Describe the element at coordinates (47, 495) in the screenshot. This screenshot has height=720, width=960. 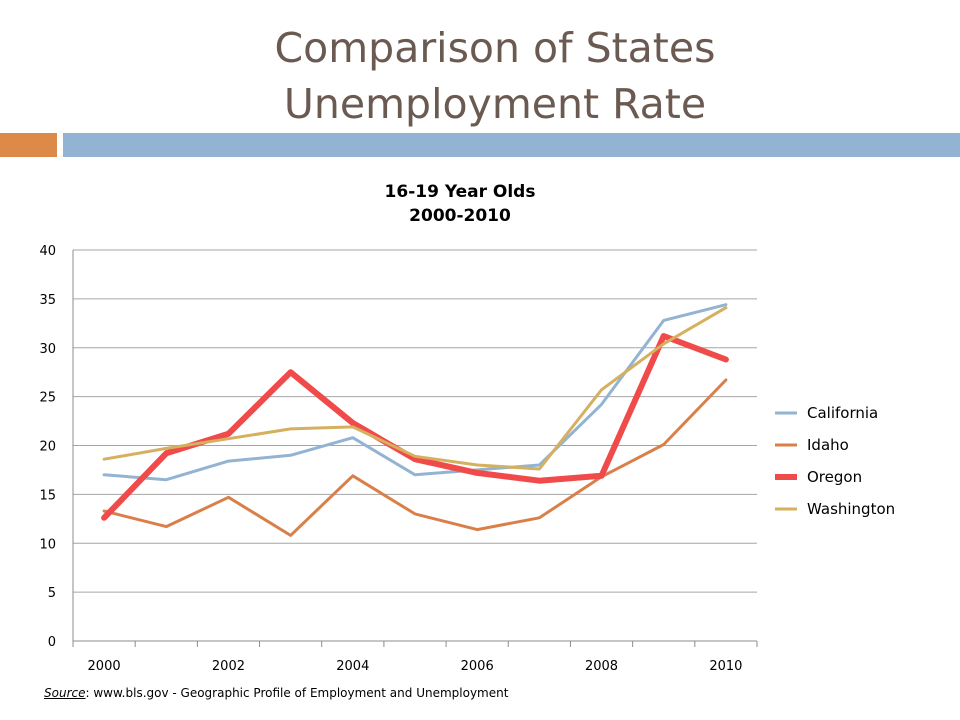
I see `y-tick-label: 15` at that location.